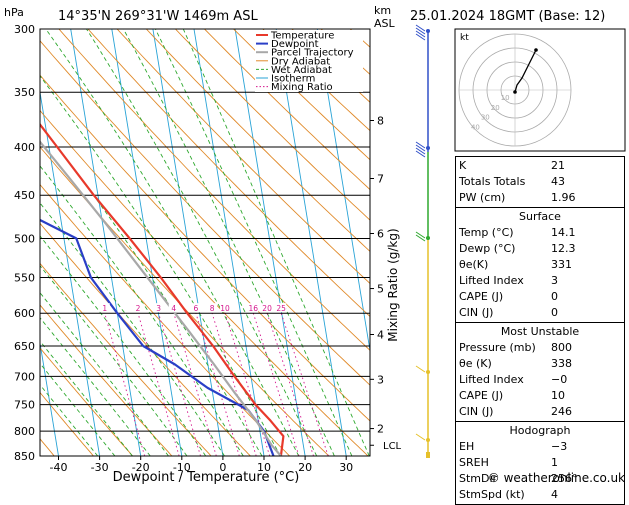 This screenshot has width=629, height=505. I want to click on hodograph-table-row: StmSpd (kt) 4, so click(540, 495).